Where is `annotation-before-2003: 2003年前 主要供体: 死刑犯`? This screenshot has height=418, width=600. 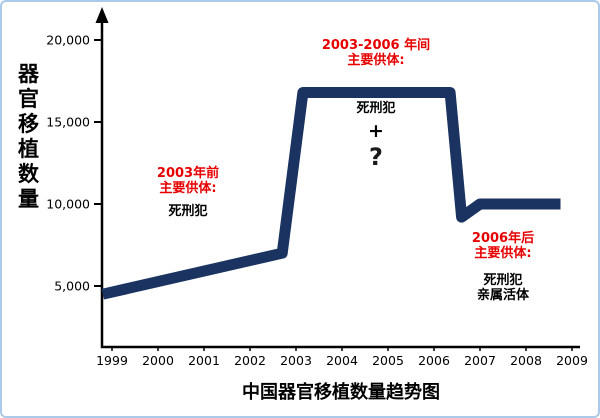 annotation-before-2003: 2003年前 主要供体: 死刑犯 is located at coordinates (188, 192).